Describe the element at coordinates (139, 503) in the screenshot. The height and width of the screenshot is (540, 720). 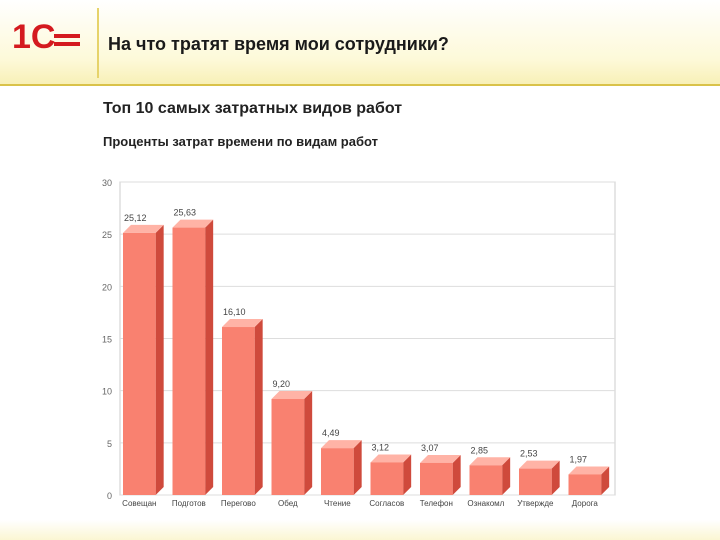
I see `x-tick-label: Совещан` at that location.